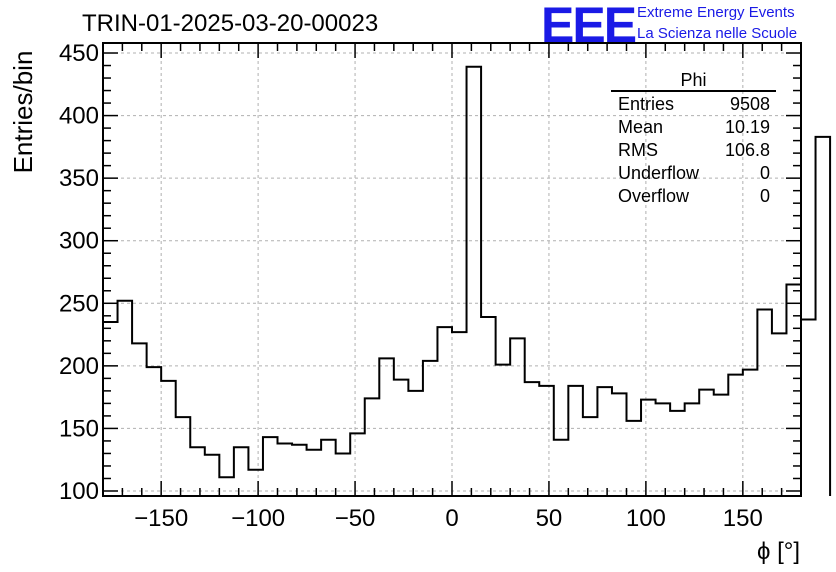 The width and height of the screenshot is (836, 572). Describe the element at coordinates (451, 518) in the screenshot. I see `x-tick-label: 0` at that location.